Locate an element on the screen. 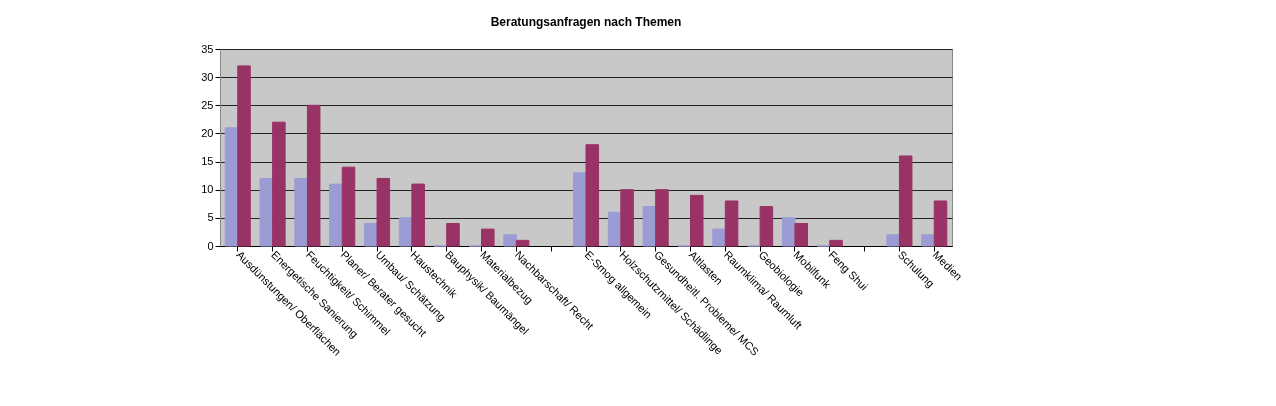  y-tick-label: 35 is located at coordinates (207, 48).